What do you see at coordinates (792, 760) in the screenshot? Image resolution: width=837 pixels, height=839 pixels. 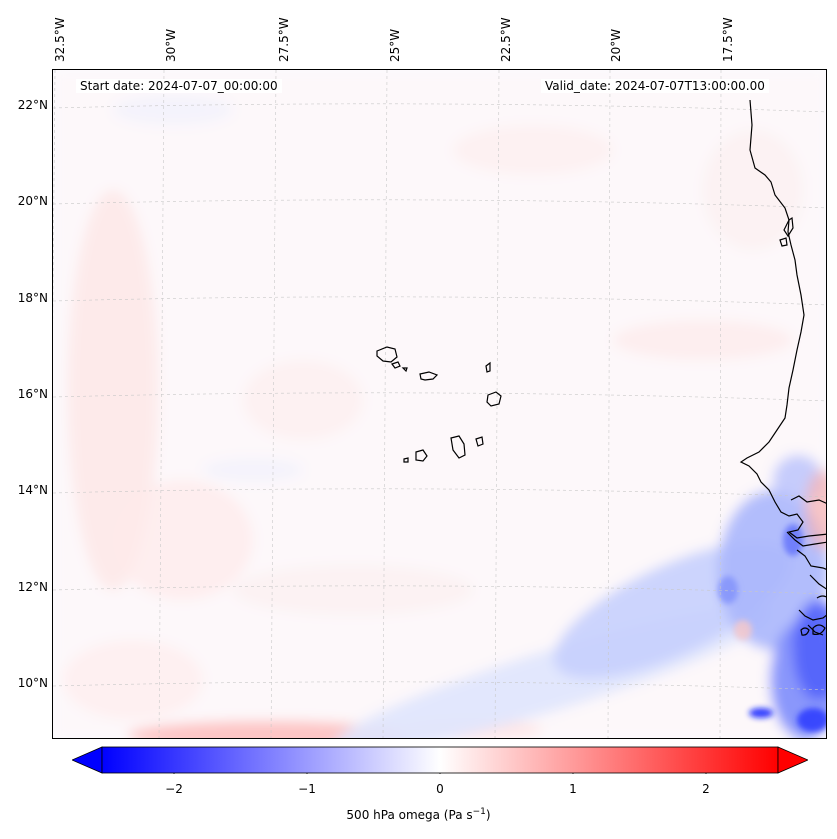 I see `colorbar-high-extension` at bounding box center [792, 760].